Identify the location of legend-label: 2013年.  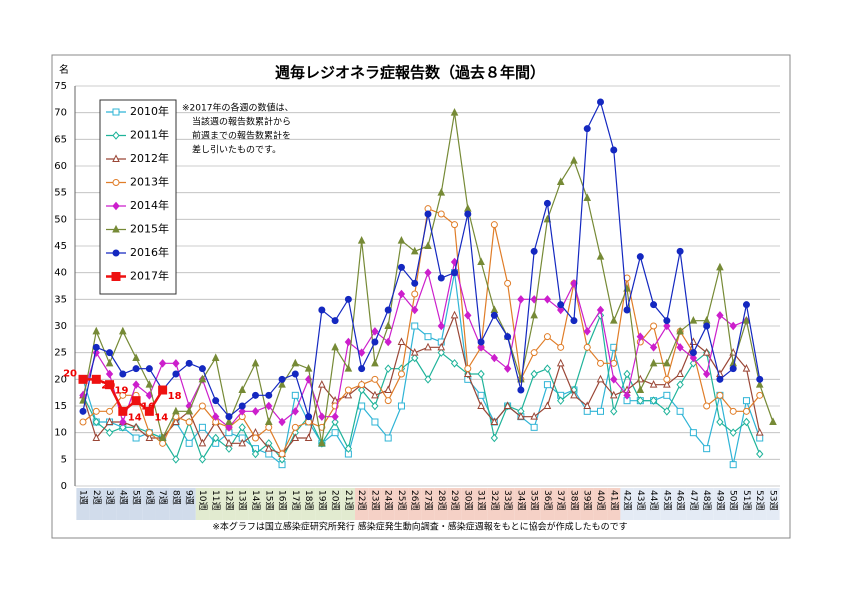
(149, 182).